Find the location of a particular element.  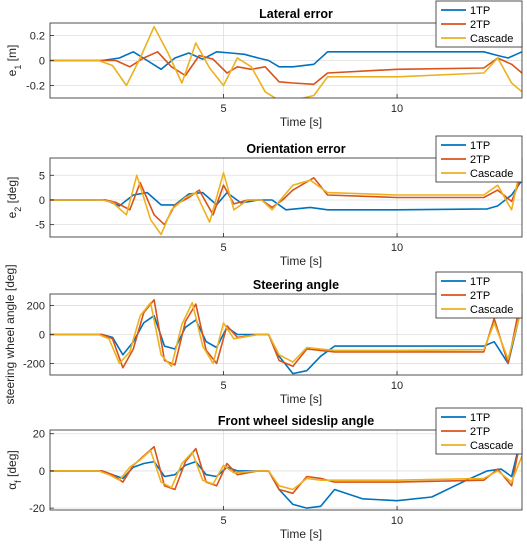

y-tick-label: 0.2 is located at coordinates (37, 37).